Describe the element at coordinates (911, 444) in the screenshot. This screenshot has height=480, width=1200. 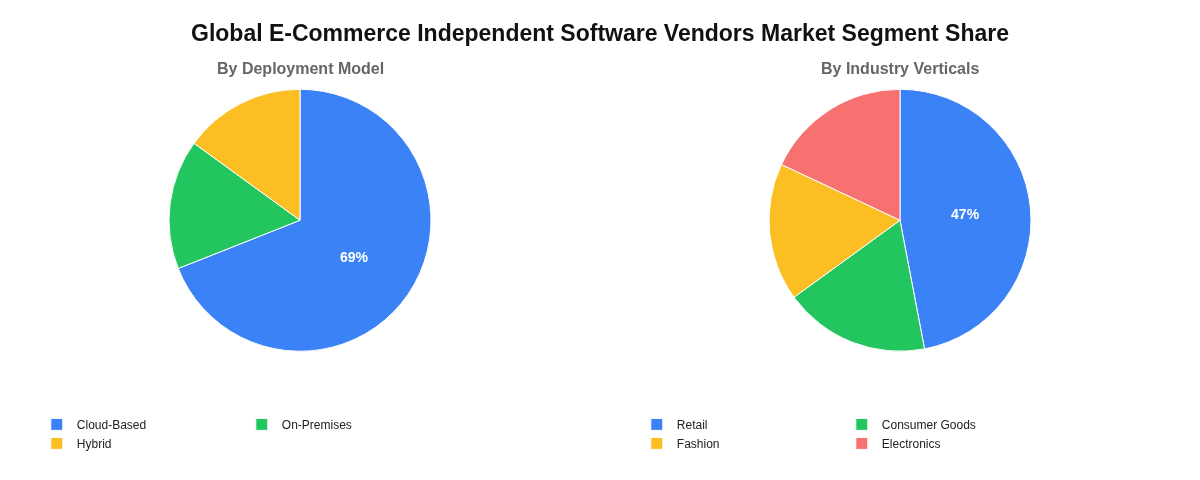
I see `legend-label: Electronics` at that location.